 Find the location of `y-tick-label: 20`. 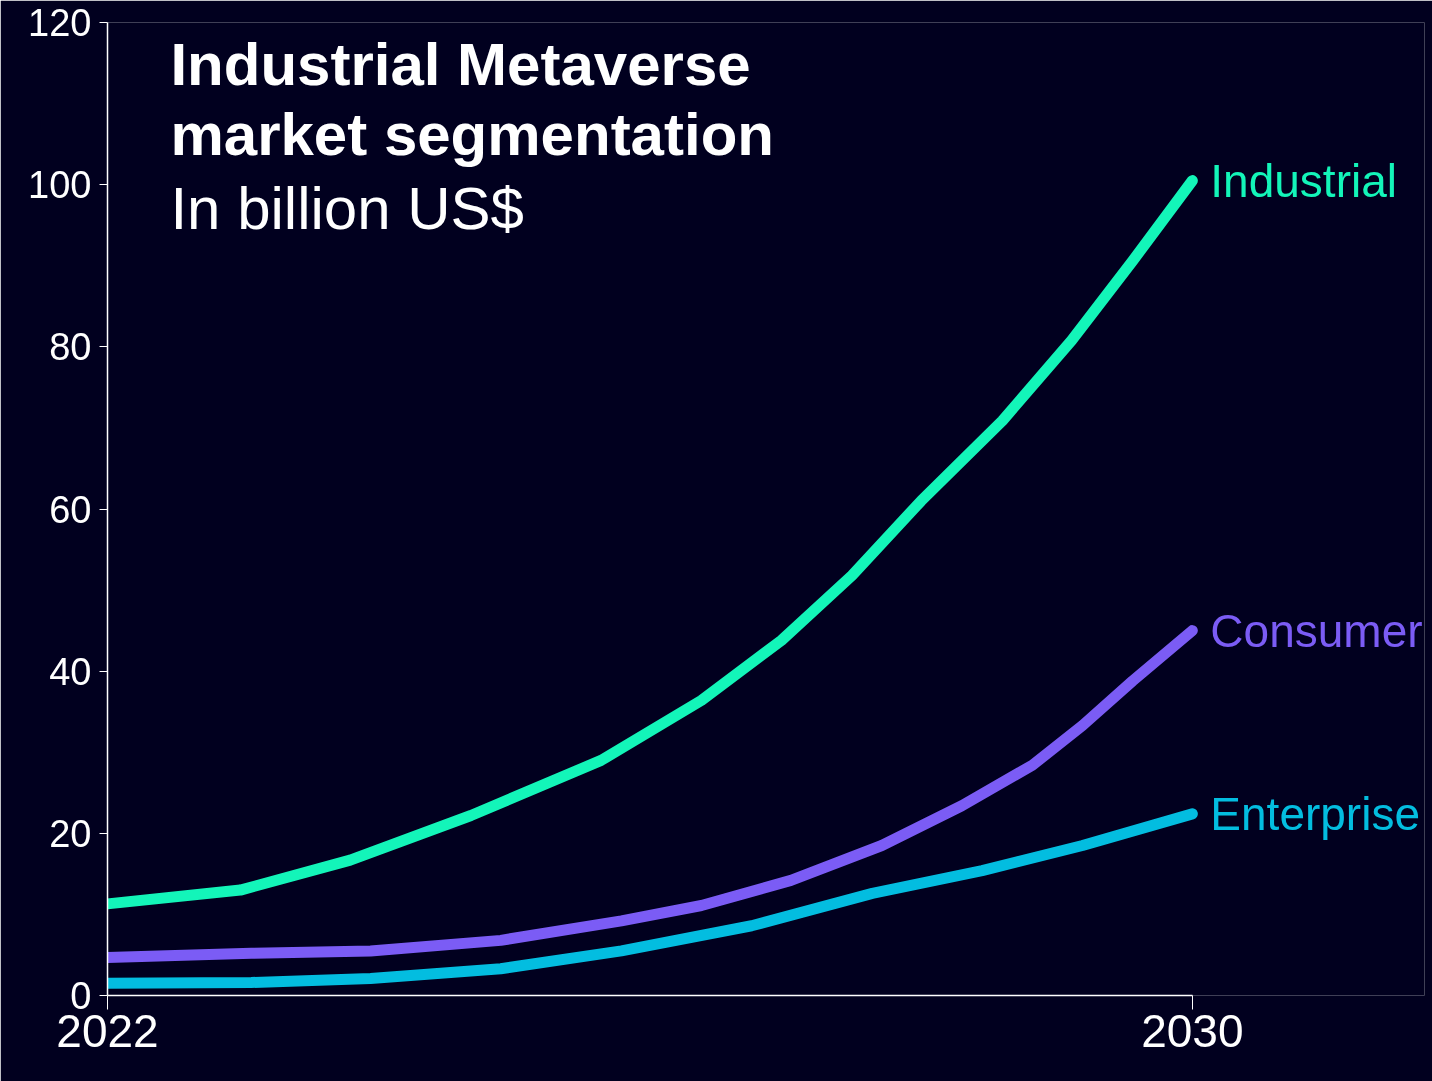

y-tick-label: 20 is located at coordinates (70, 833).